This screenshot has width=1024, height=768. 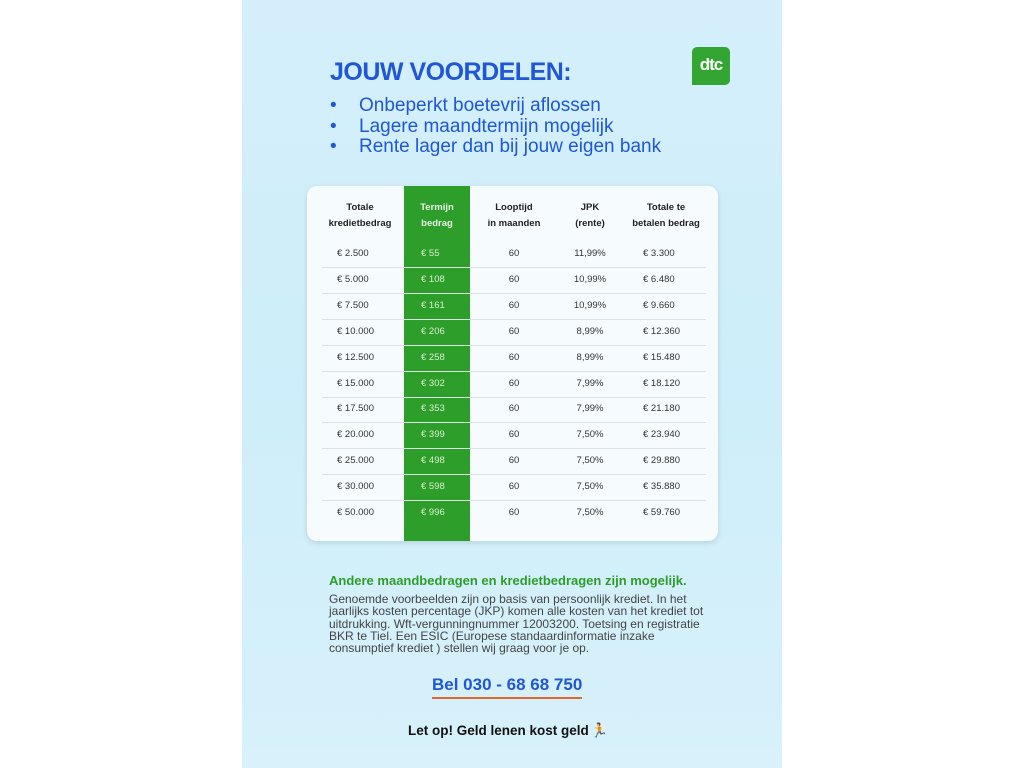 What do you see at coordinates (430, 253) in the screenshot?
I see `table-cell: € 55` at bounding box center [430, 253].